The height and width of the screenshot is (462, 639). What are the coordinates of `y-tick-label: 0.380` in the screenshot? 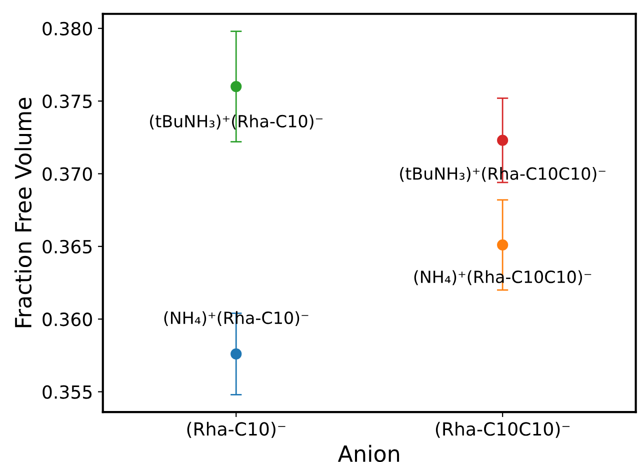 It's located at (67, 29).